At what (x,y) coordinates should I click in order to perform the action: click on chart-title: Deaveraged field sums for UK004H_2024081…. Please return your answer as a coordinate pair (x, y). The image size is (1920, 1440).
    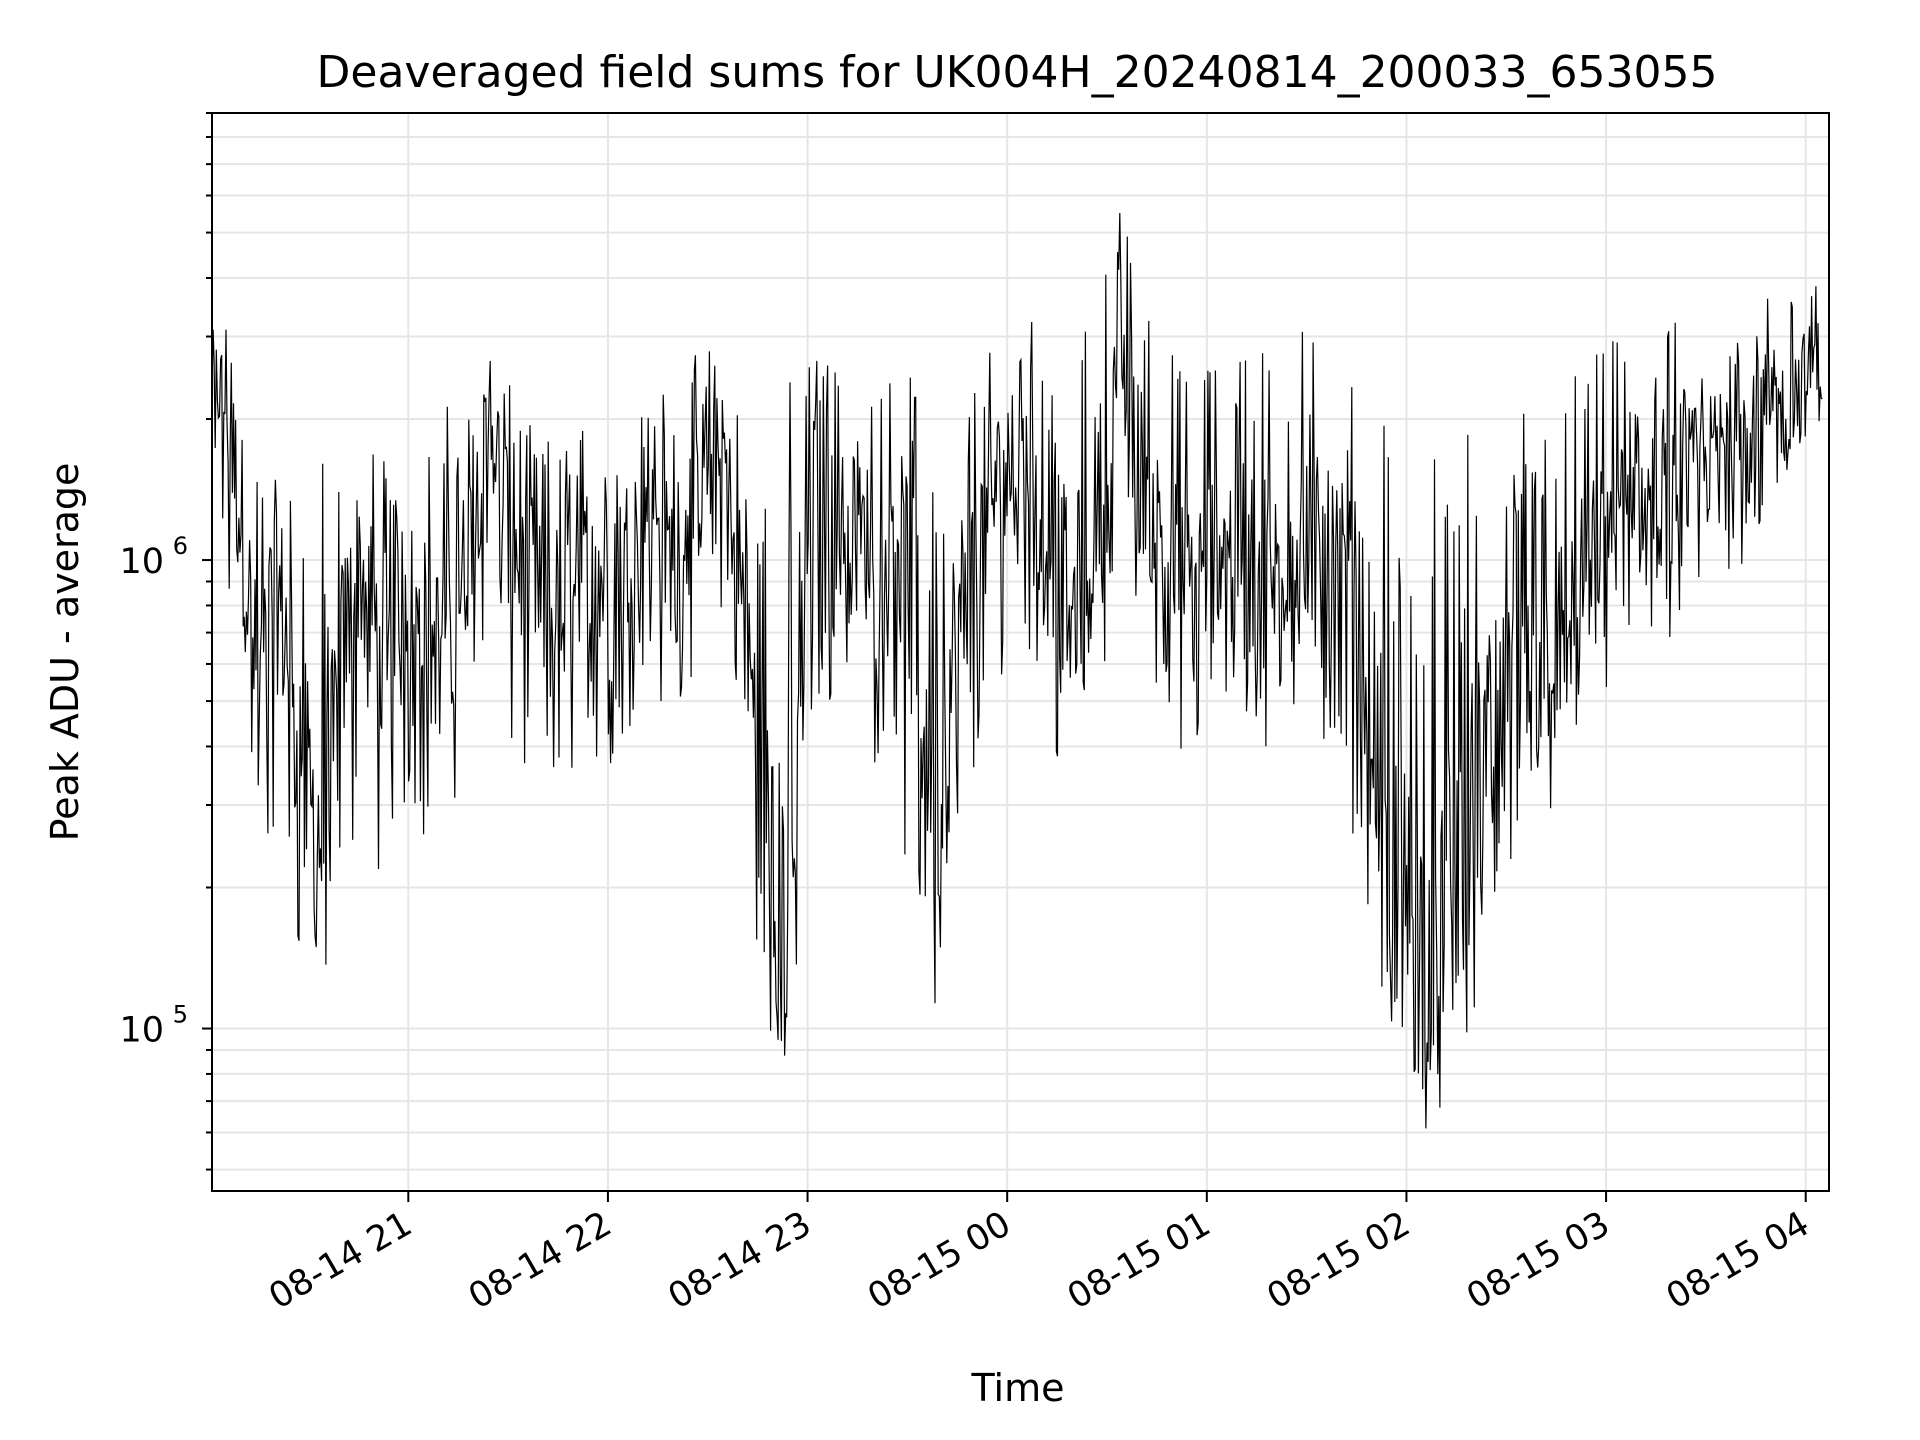
    Looking at the image, I should click on (1017, 72).